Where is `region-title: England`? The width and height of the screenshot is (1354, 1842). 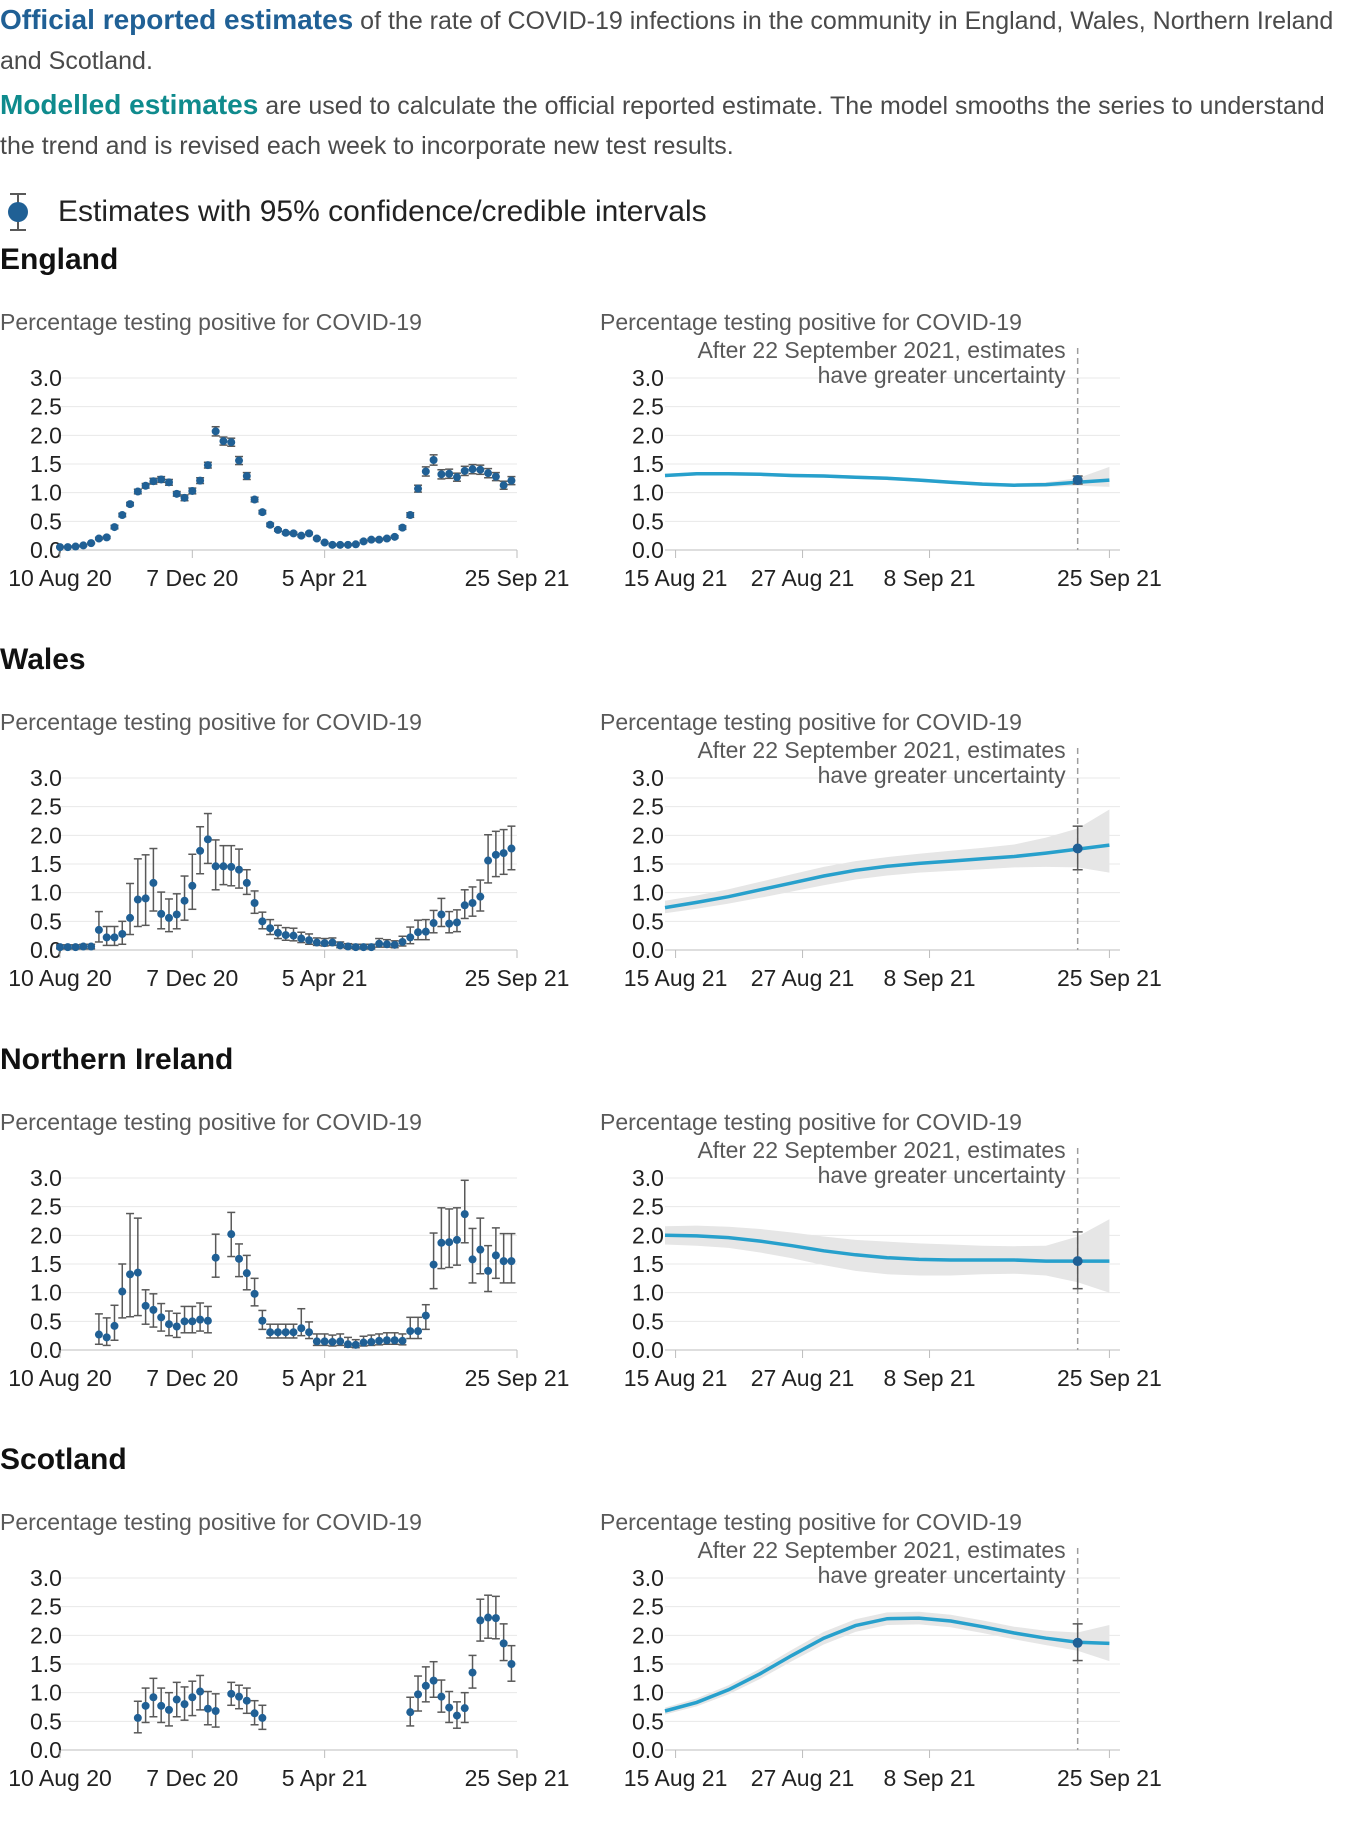
region-title: England is located at coordinates (59, 259).